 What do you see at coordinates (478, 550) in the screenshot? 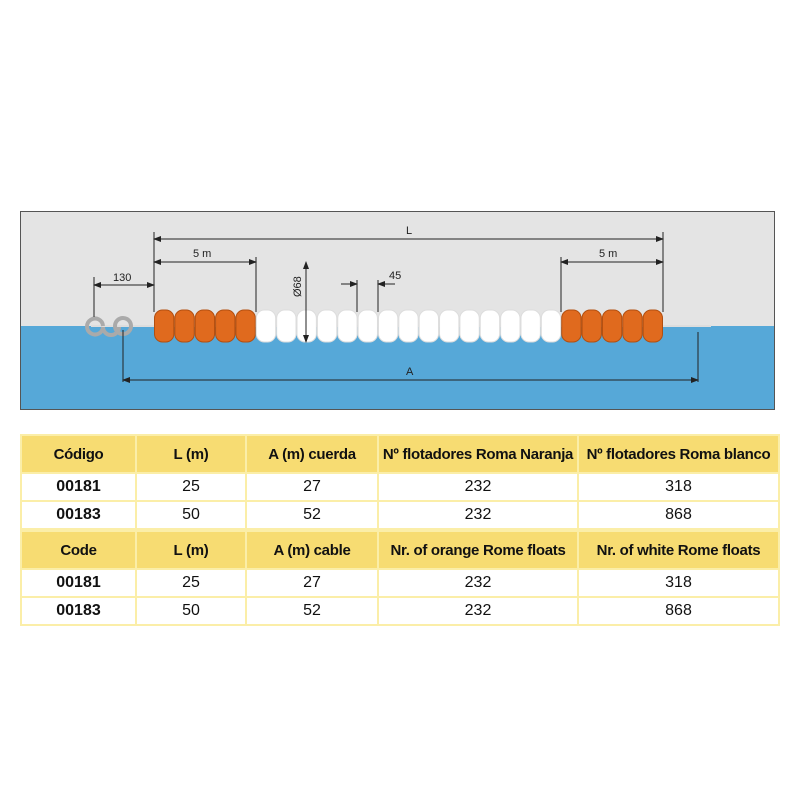
I see `header-cell: Nr. of orange Rome floats` at bounding box center [478, 550].